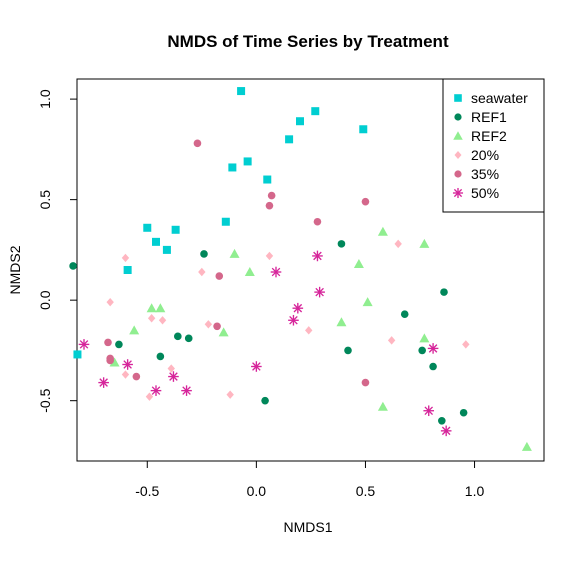  Describe the element at coordinates (366, 491) in the screenshot. I see `x-tick-label: 0.5` at that location.